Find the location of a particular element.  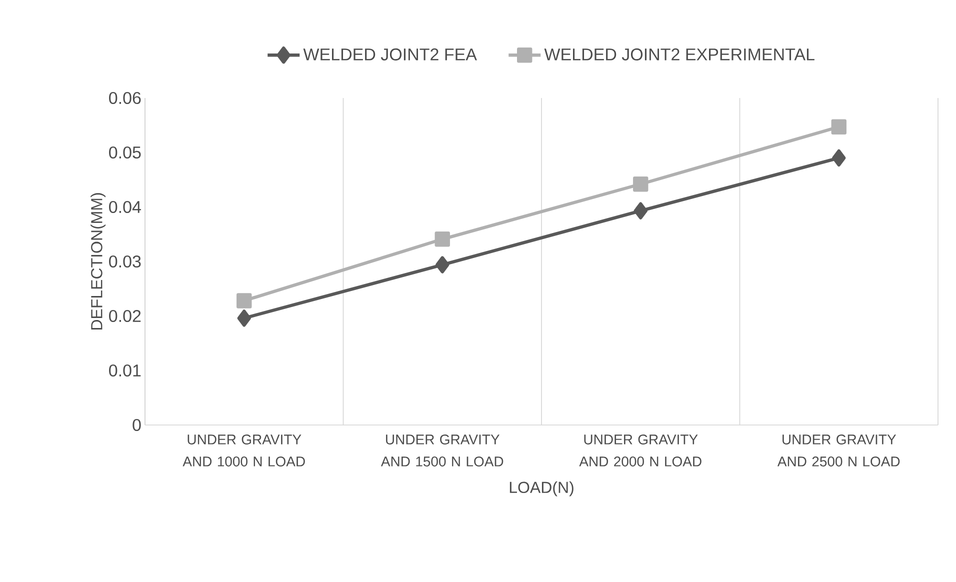

y-tick-label: 0.02 is located at coordinates (125, 316).